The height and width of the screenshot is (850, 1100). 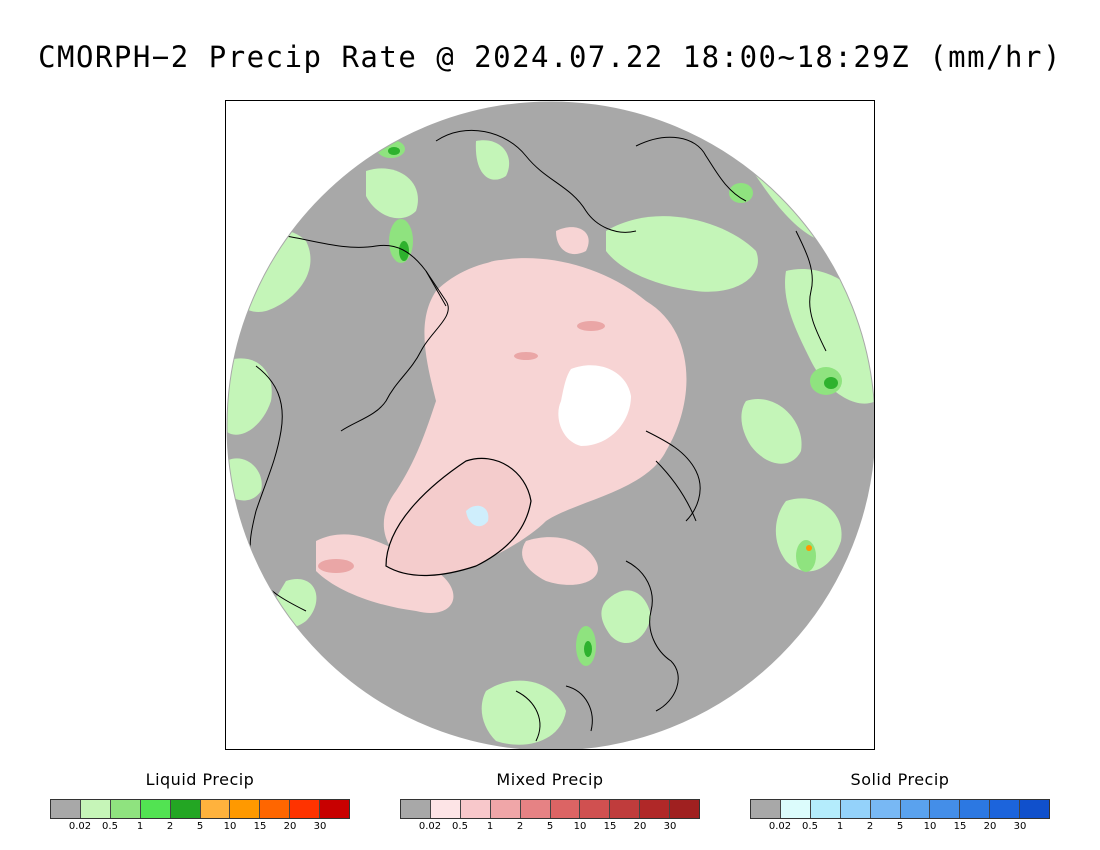 I want to click on legend-title: Liquid Precip, so click(x=200, y=779).